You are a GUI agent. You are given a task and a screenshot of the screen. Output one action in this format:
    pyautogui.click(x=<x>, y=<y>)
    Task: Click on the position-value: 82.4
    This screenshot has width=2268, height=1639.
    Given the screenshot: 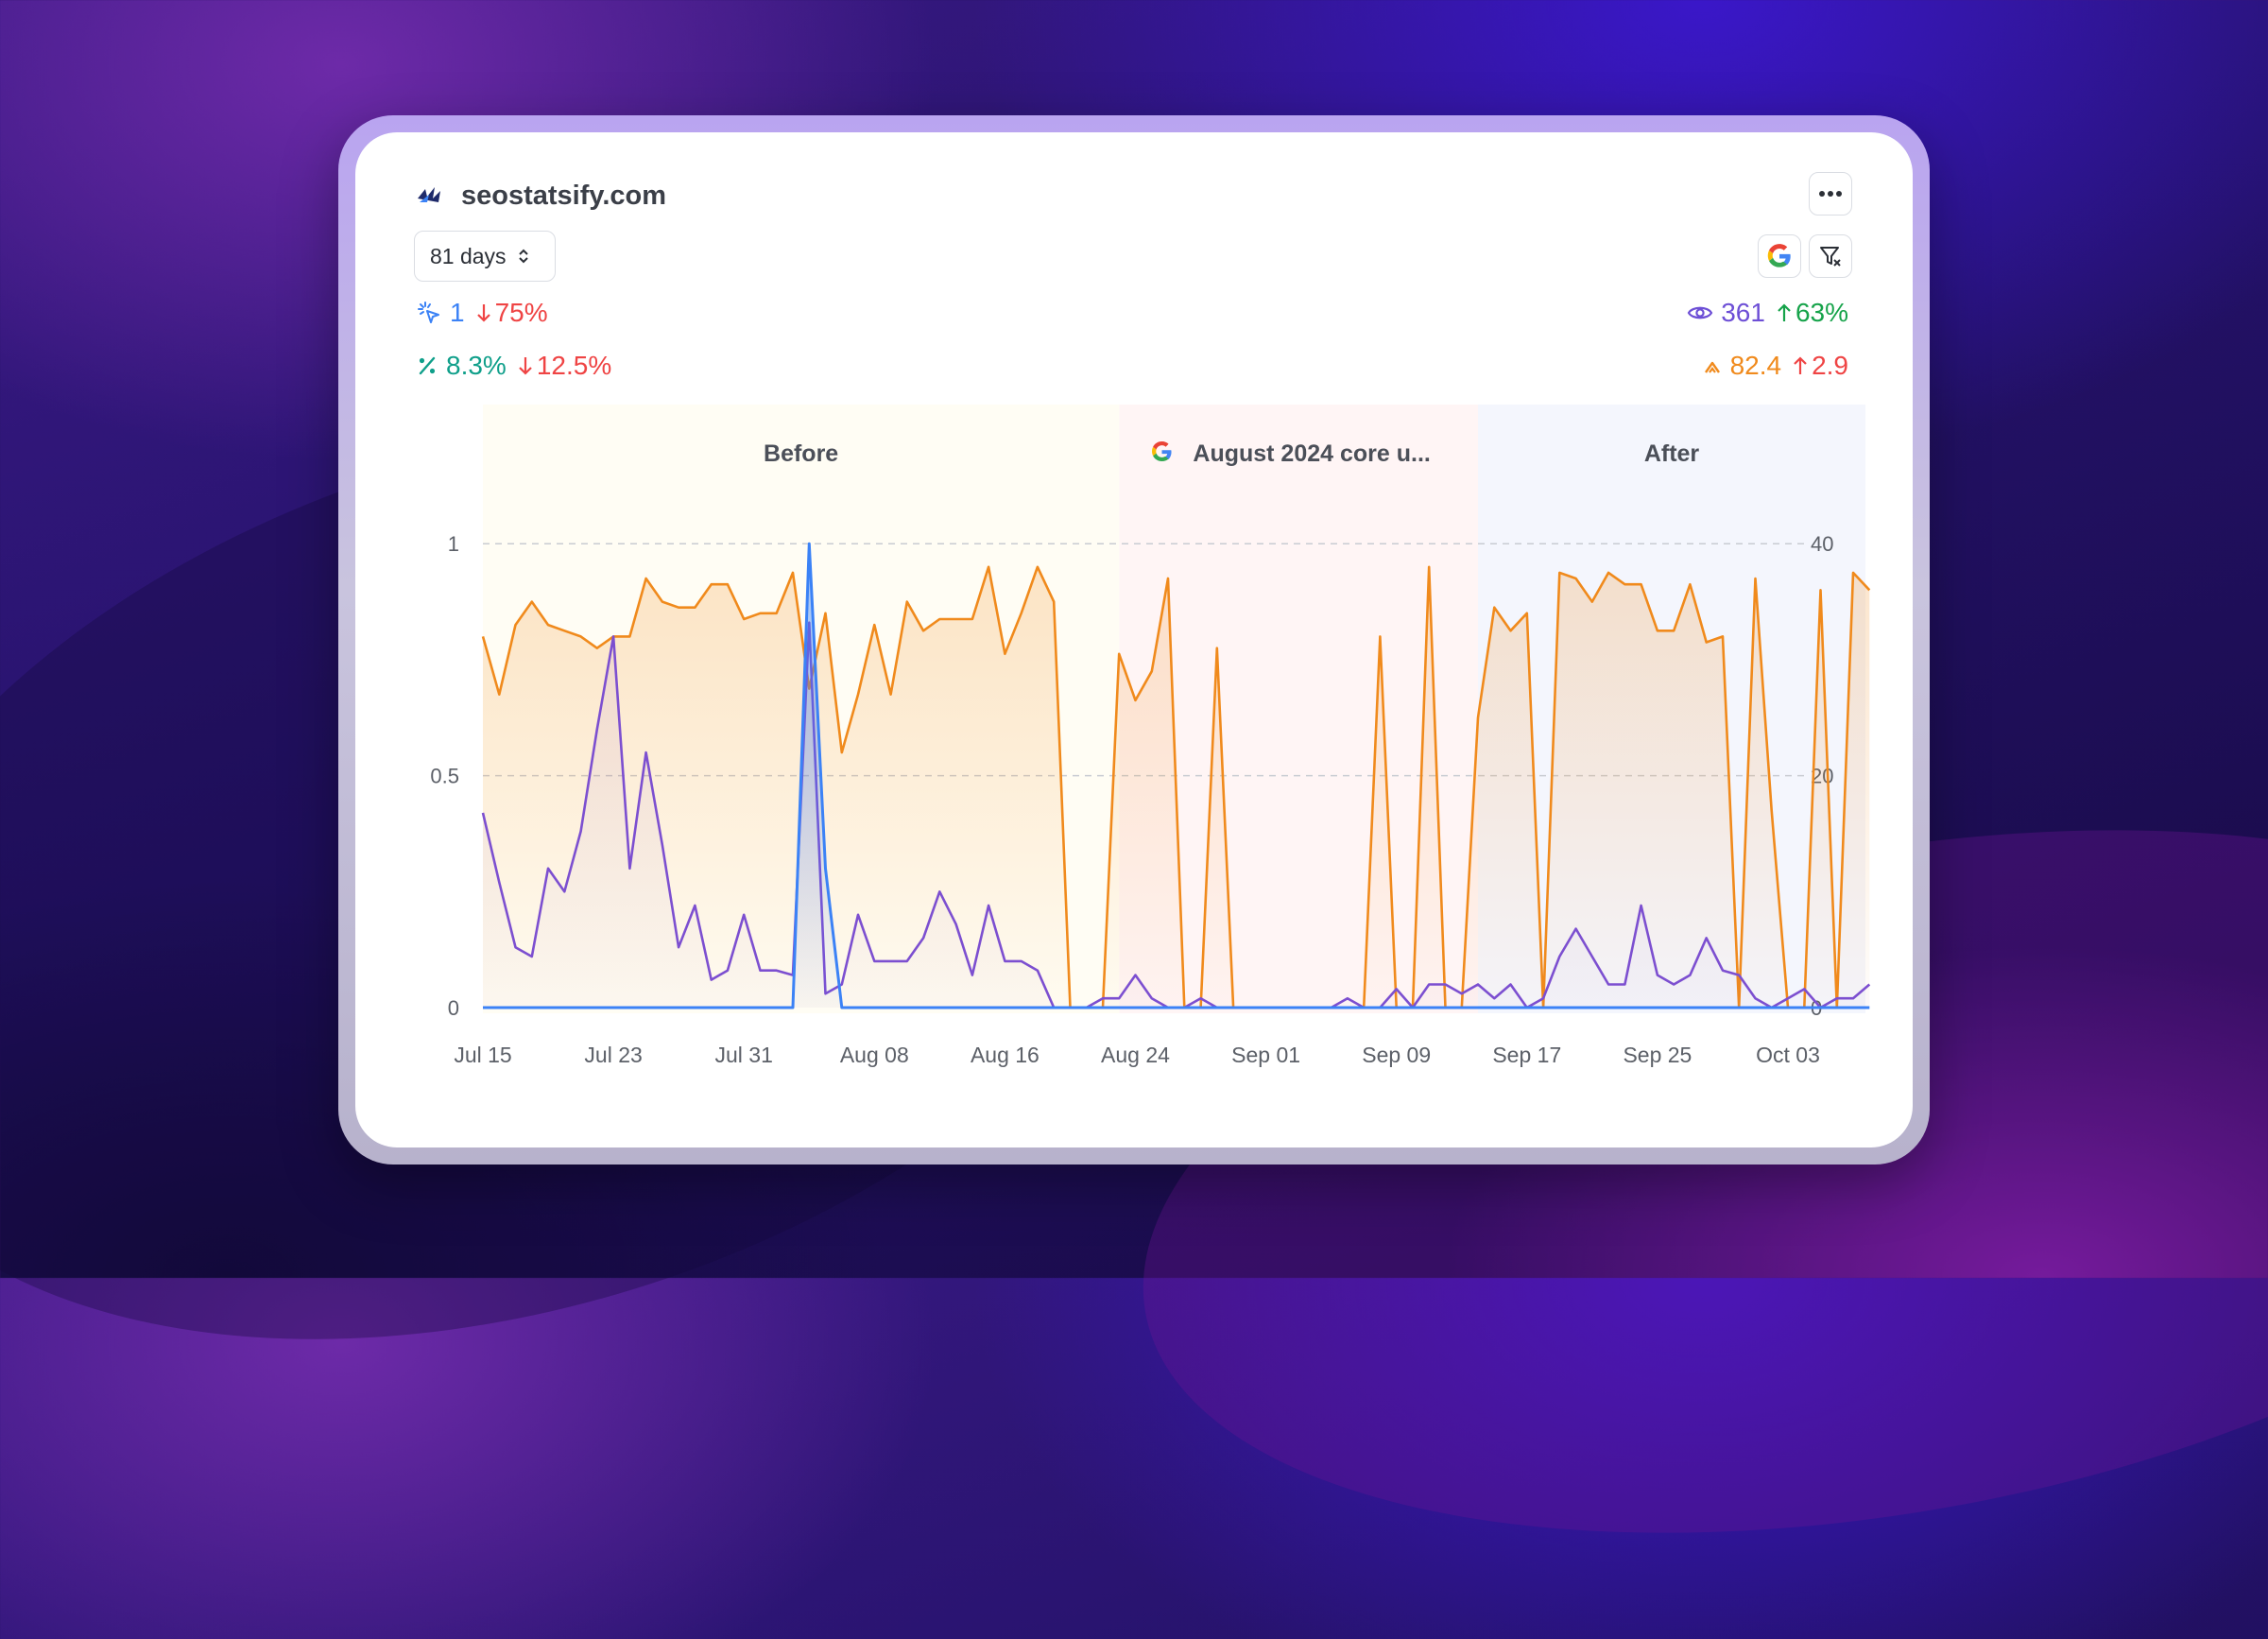 What is the action you would take?
    pyautogui.click(x=1755, y=365)
    